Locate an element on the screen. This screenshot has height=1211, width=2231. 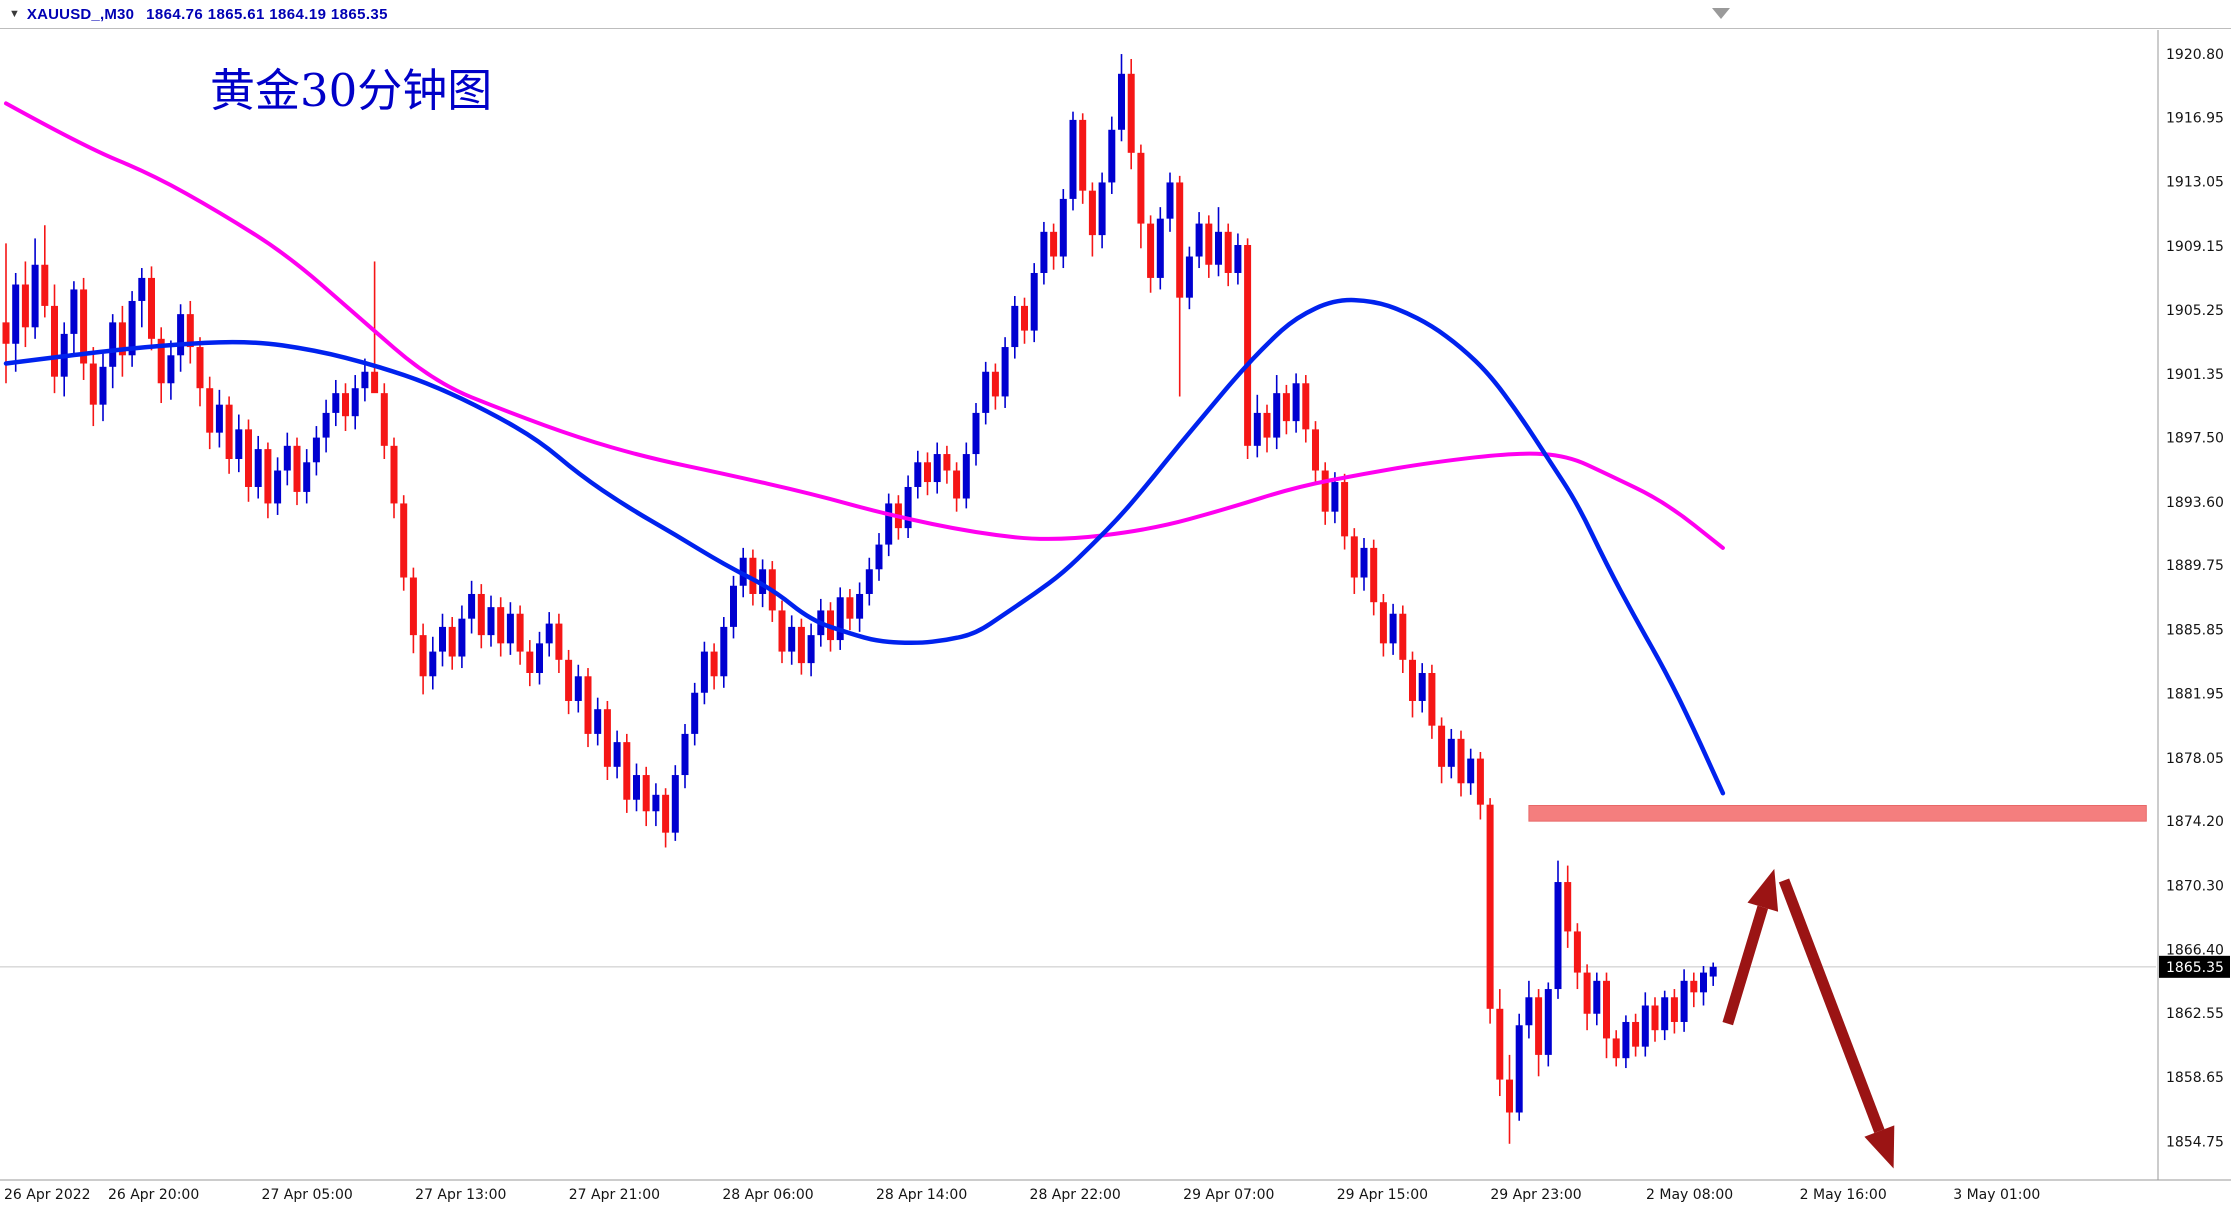
chart-shift-marker-icon is located at coordinates (1721, 13).